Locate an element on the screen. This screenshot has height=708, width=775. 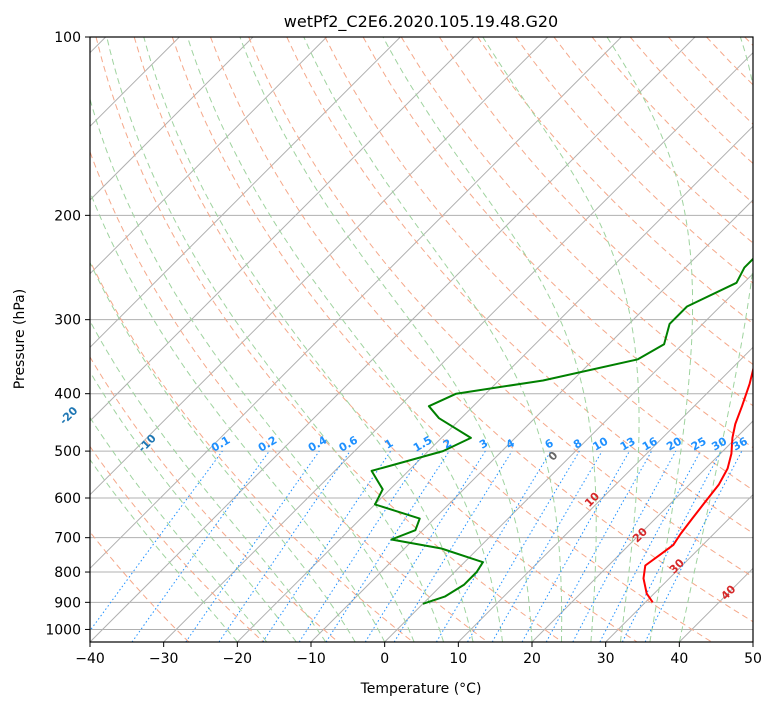
x-tick-label: −40 is located at coordinates (90, 659).